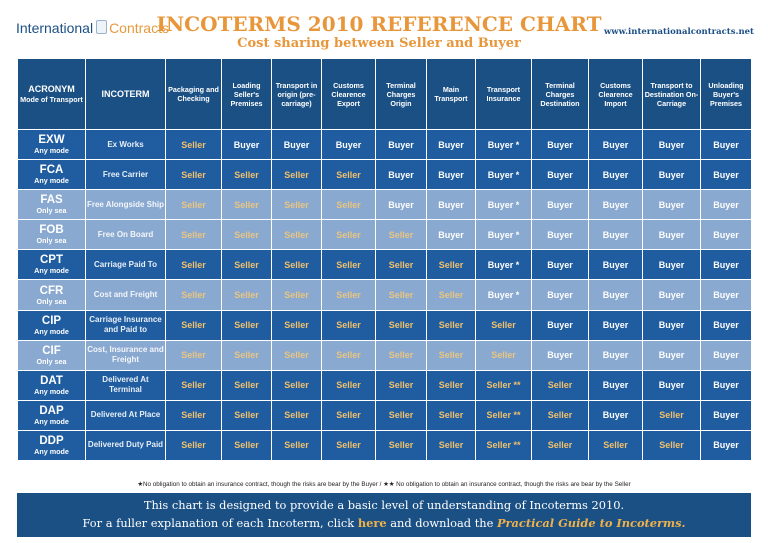 This screenshot has width=768, height=543. I want to click on incoterm-code: DAT, so click(51, 380).